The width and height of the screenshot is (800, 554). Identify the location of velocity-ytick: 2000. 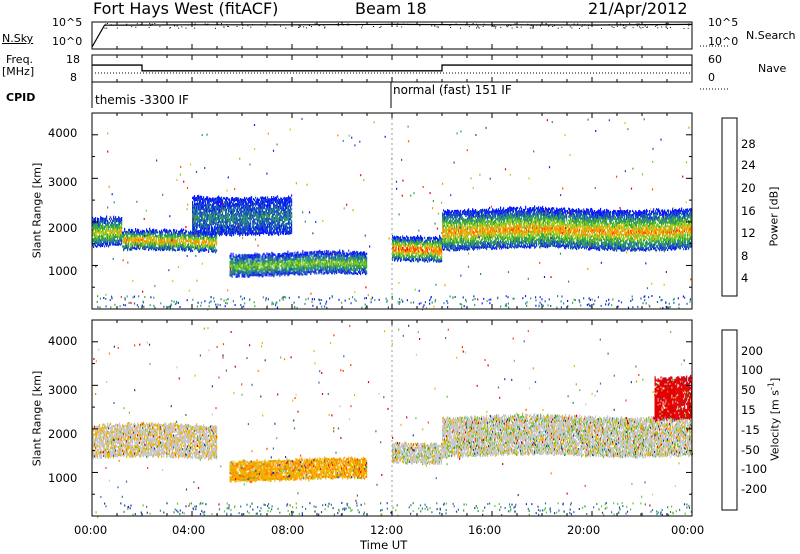
(63, 434).